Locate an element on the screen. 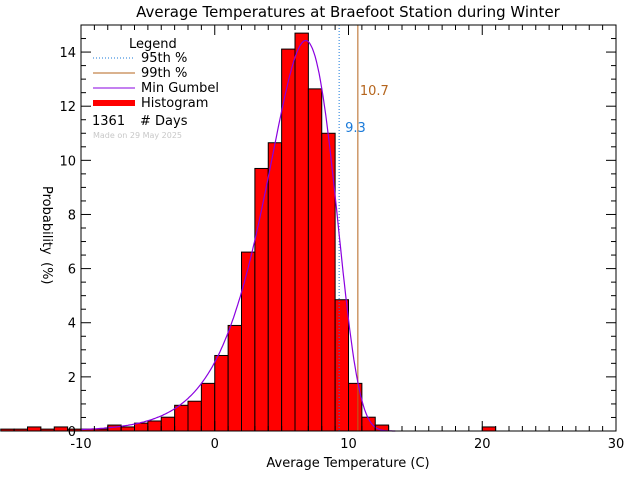  percentile-lines is located at coordinates (348, 228).